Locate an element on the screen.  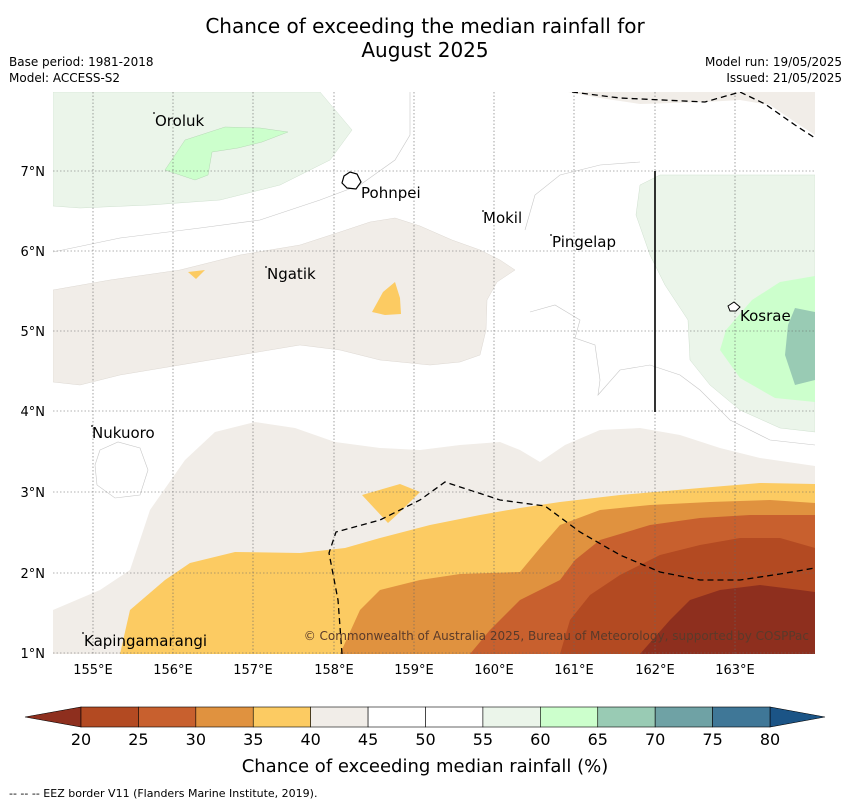
colorbar-tick-label: 70 is located at coordinates (655, 739).